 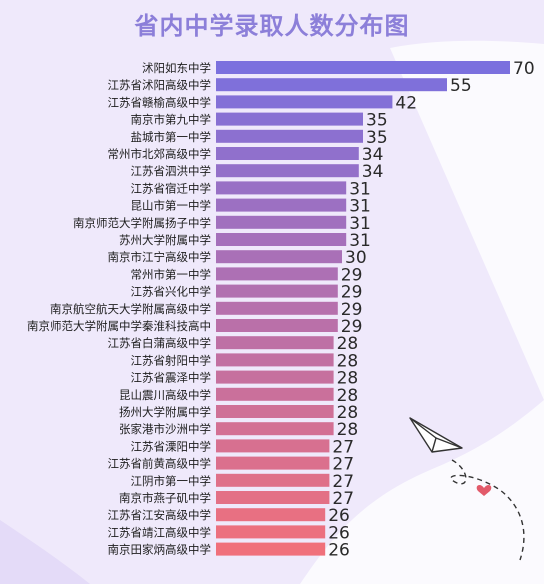 What do you see at coordinates (160, 85) in the screenshot?
I see `category-label: 江苏省沭阳高级中学` at bounding box center [160, 85].